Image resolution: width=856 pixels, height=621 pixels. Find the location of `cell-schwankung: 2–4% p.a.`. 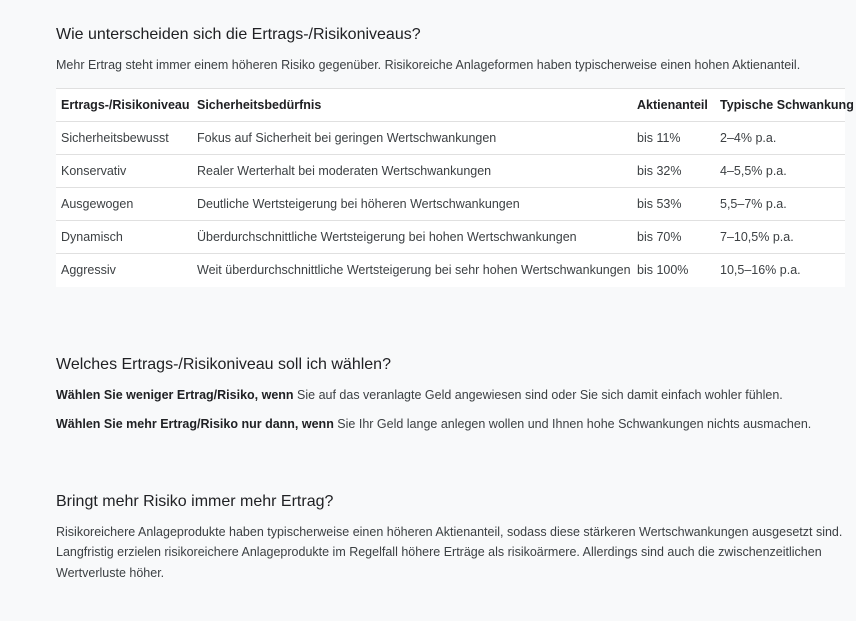

cell-schwankung: 2–4% p.a. is located at coordinates (748, 138).